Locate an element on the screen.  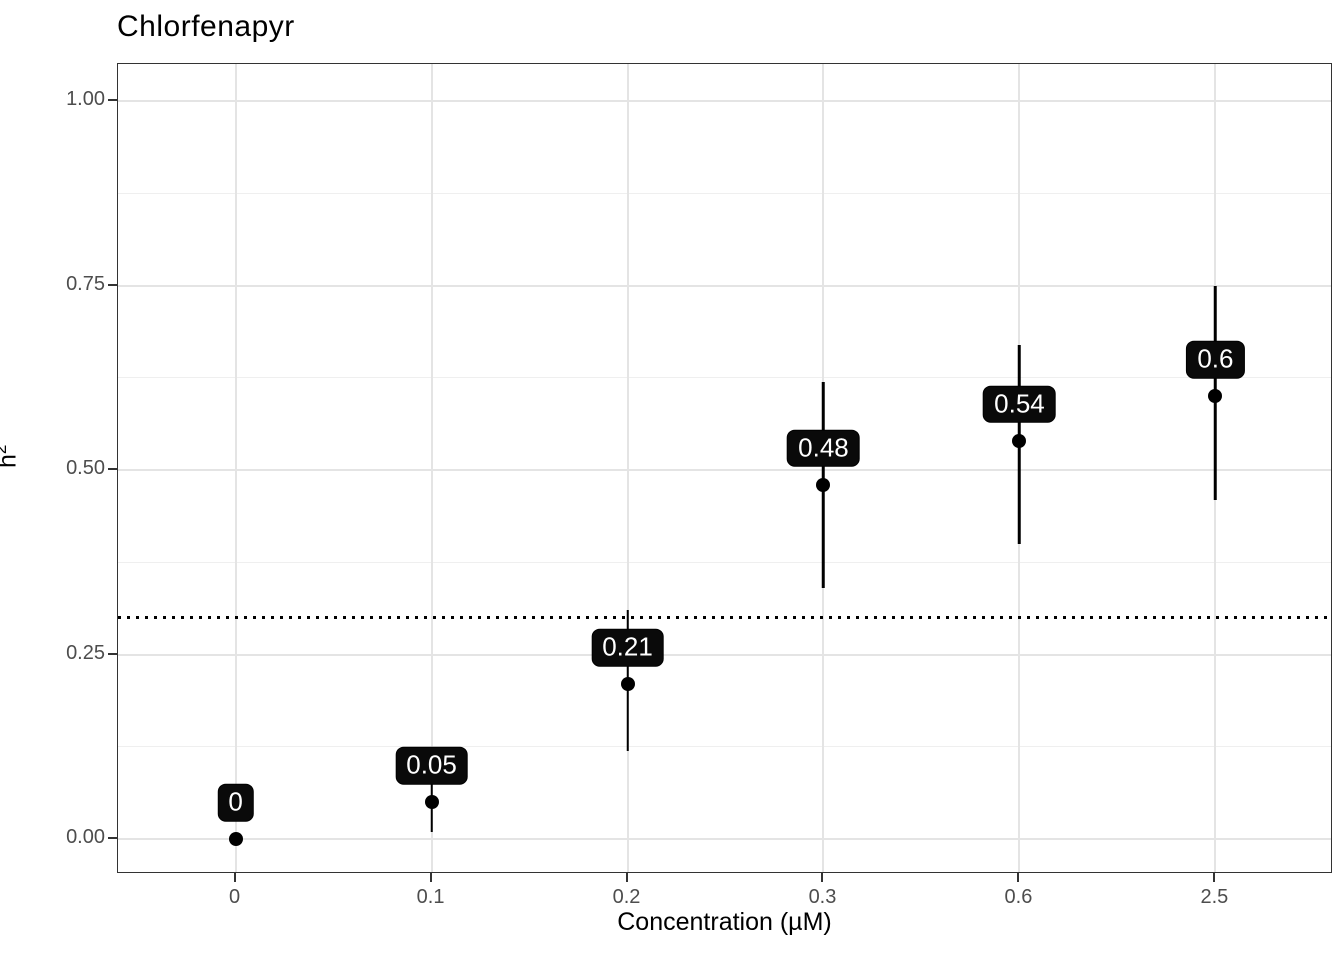
point-value-label: 0.05 is located at coordinates (431, 766).